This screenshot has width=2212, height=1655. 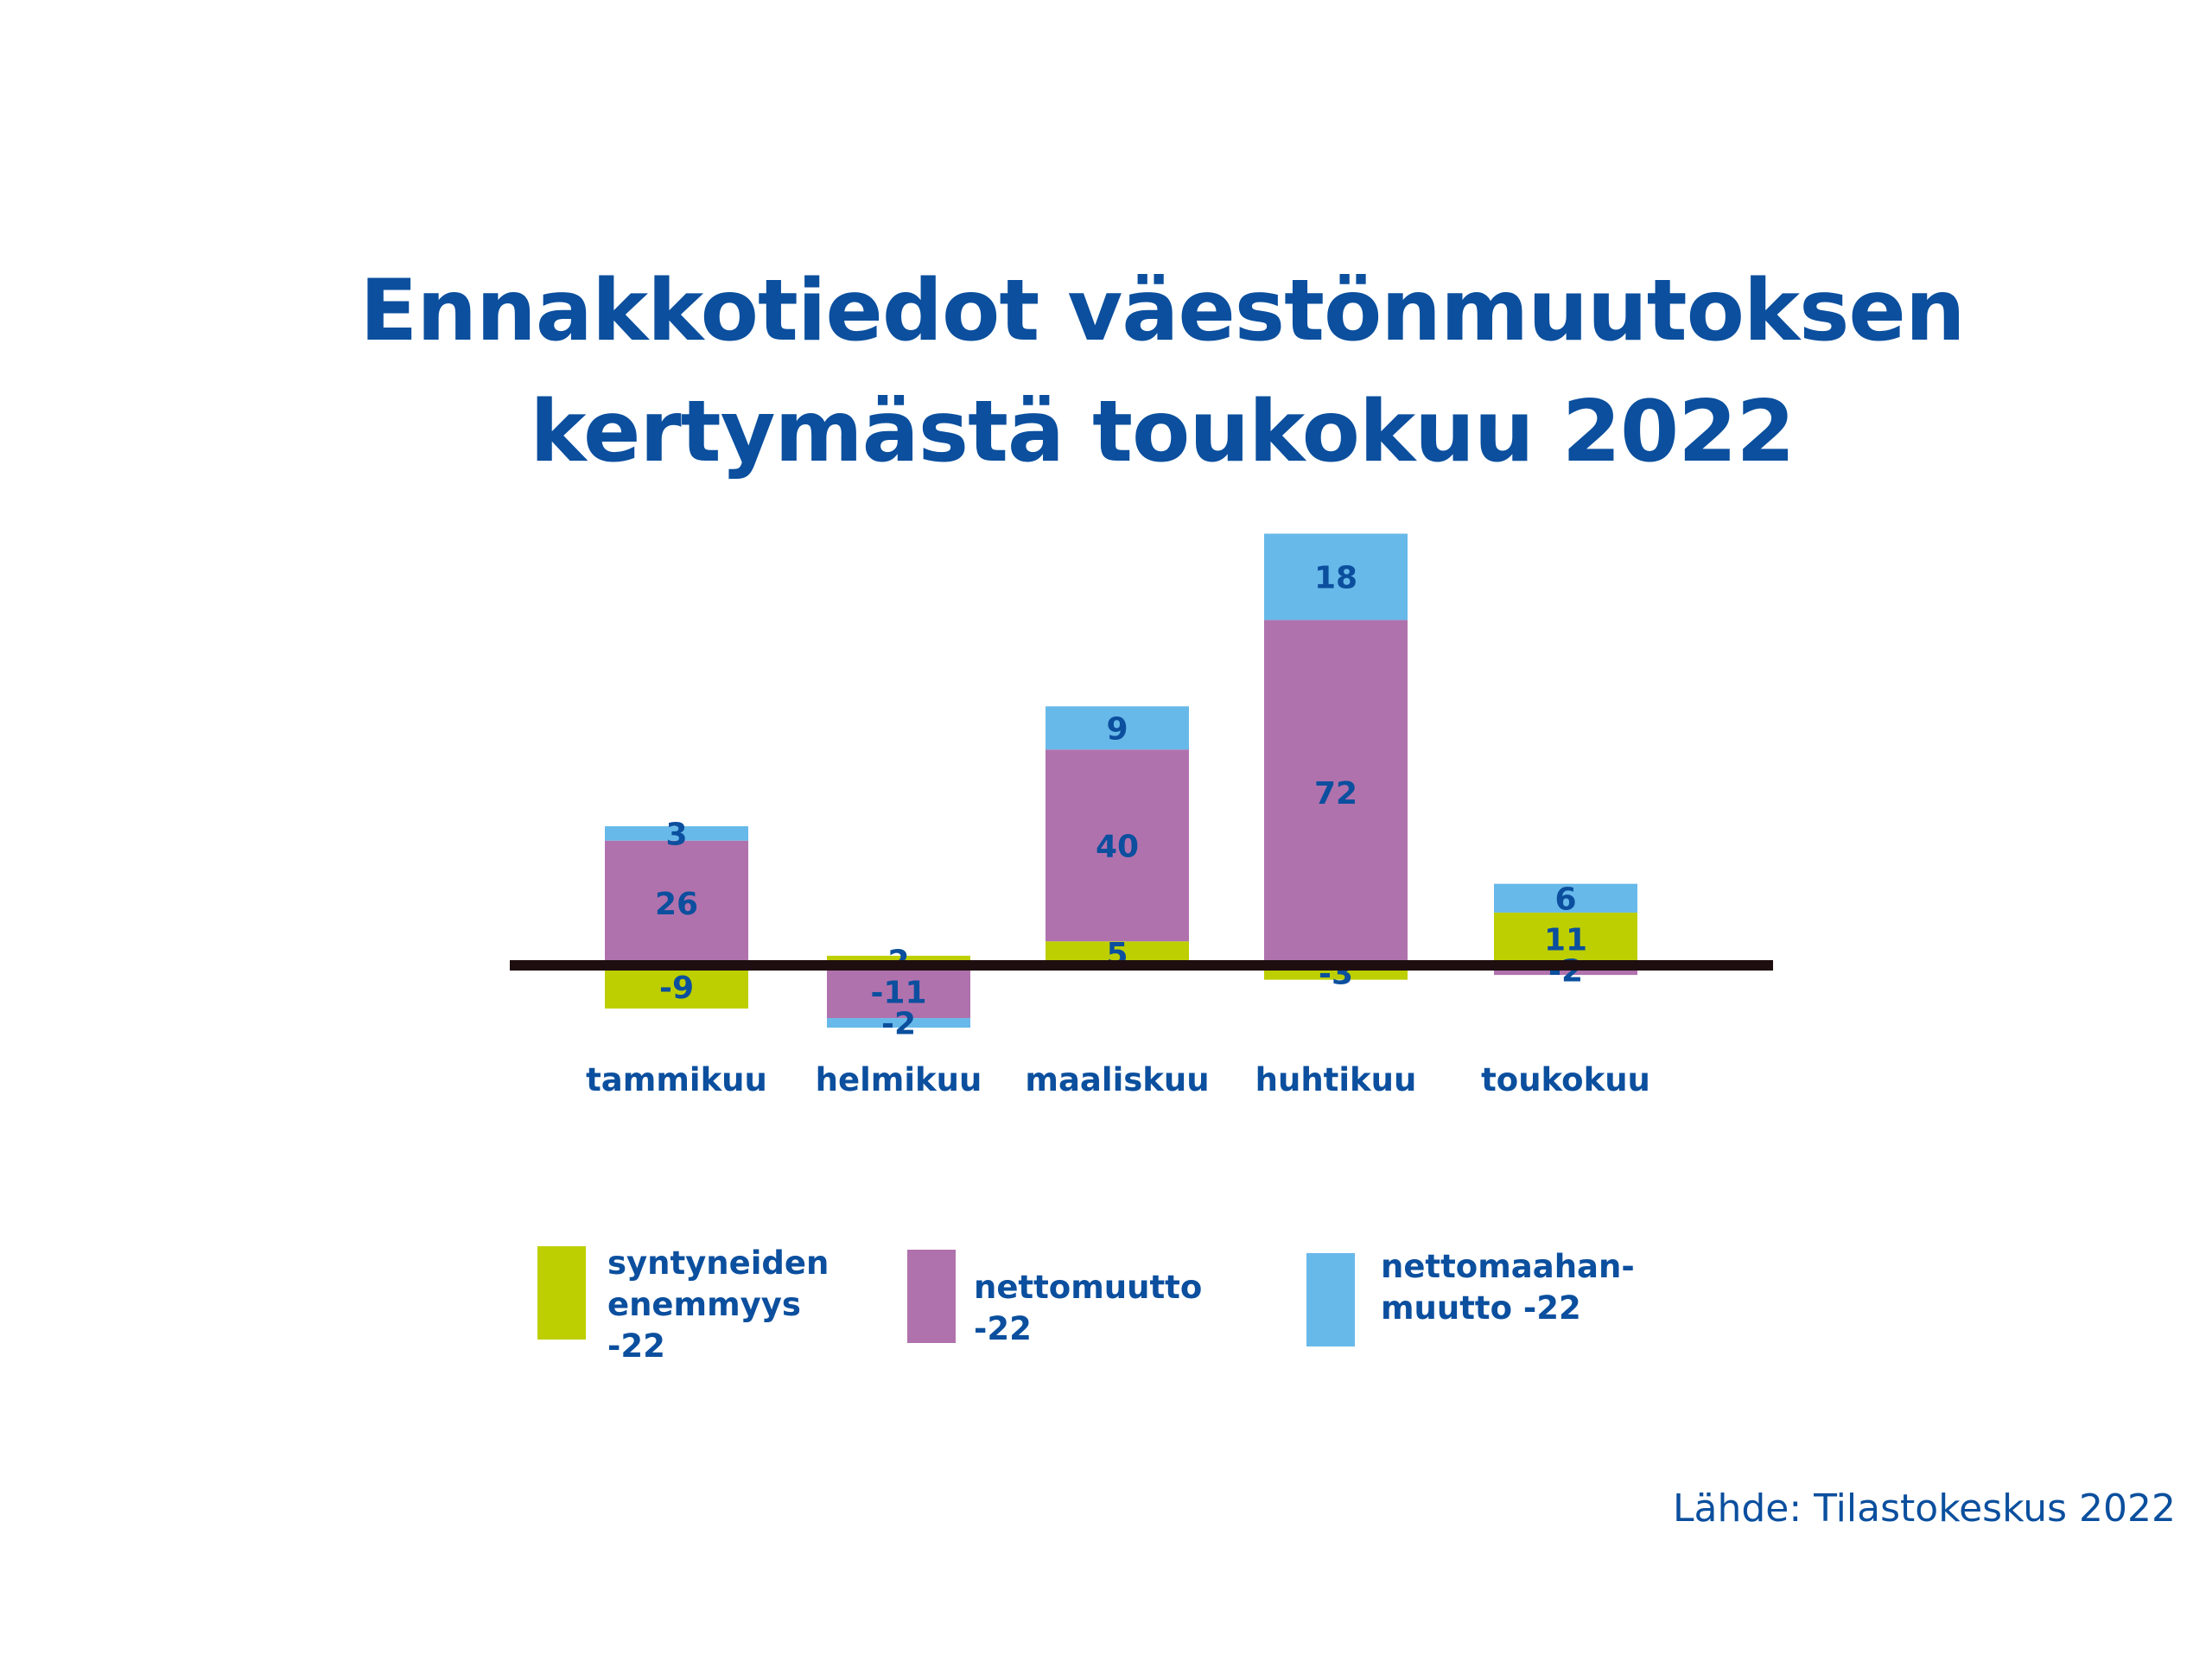 I want to click on data-label-nettomuutto-maaliskuu: 40, so click(x=1117, y=846).